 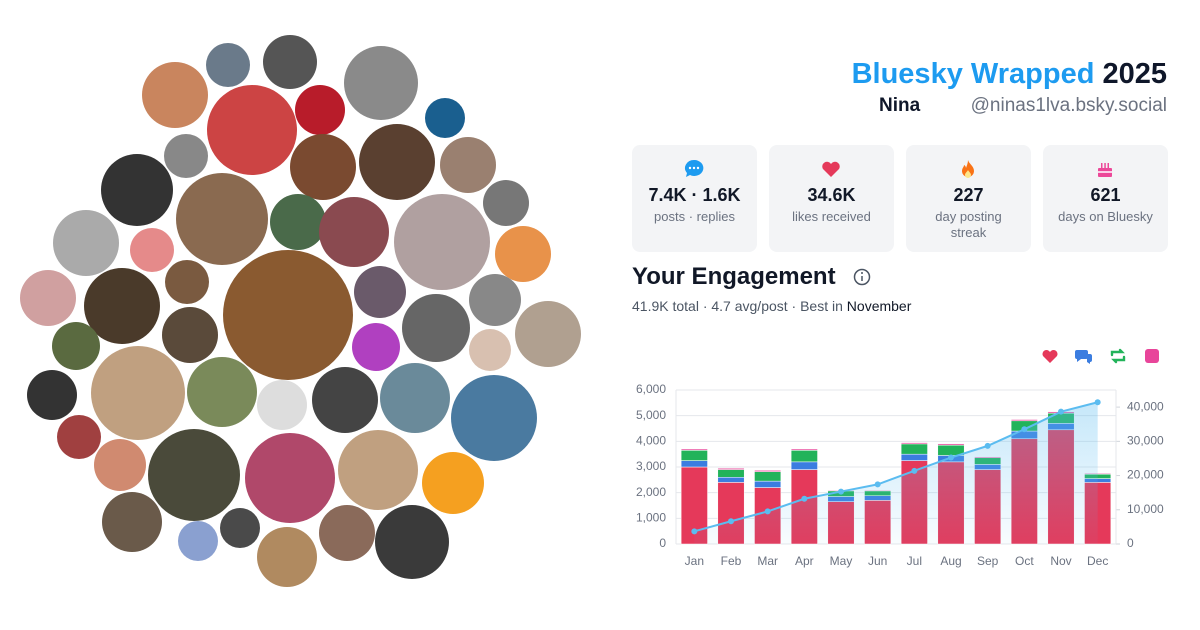 What do you see at coordinates (831, 198) in the screenshot?
I see `stat-card: 34.6K likes received` at bounding box center [831, 198].